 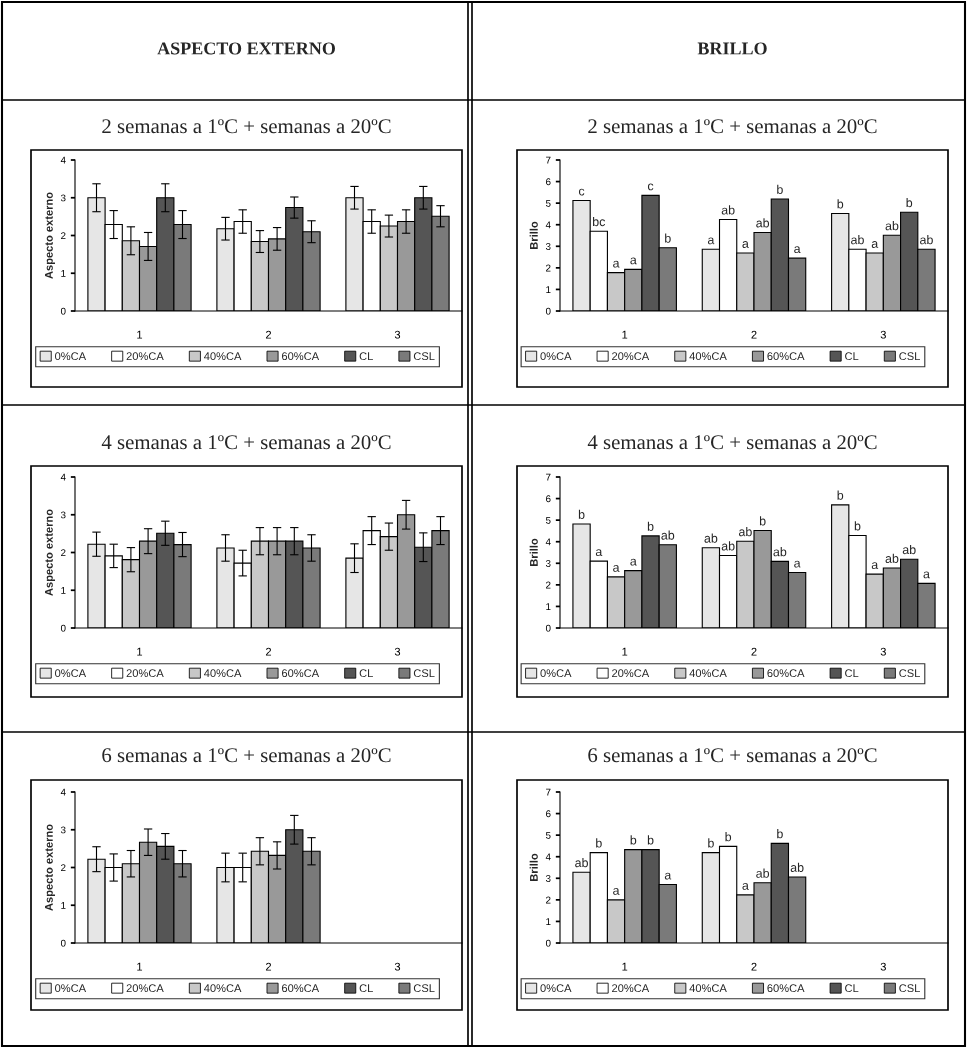 I want to click on chart-title: 6 semanas a 1ºC + semanas a 20ºC, so click(x=732, y=755).